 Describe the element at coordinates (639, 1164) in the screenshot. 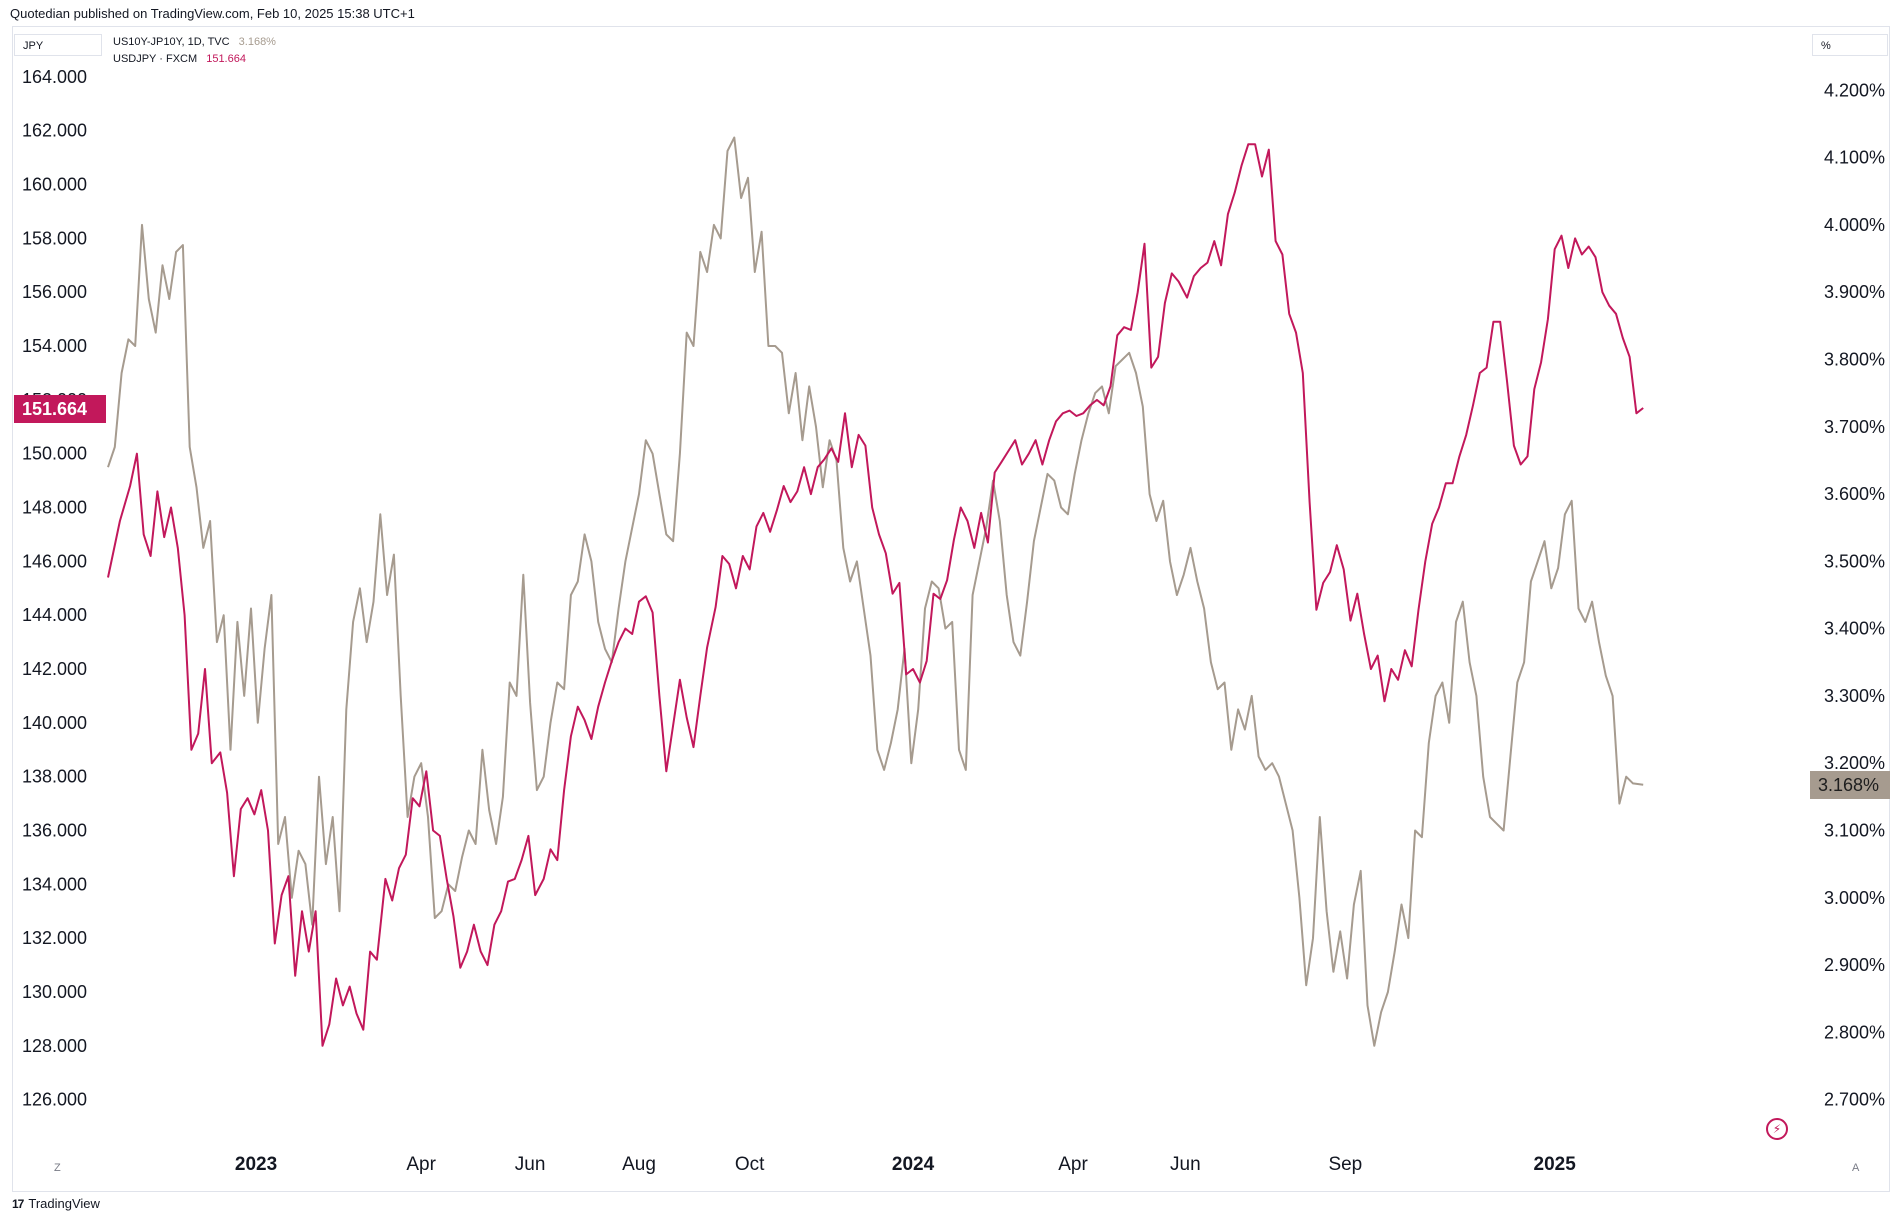

I see `time-axis-tick-label: Aug` at that location.